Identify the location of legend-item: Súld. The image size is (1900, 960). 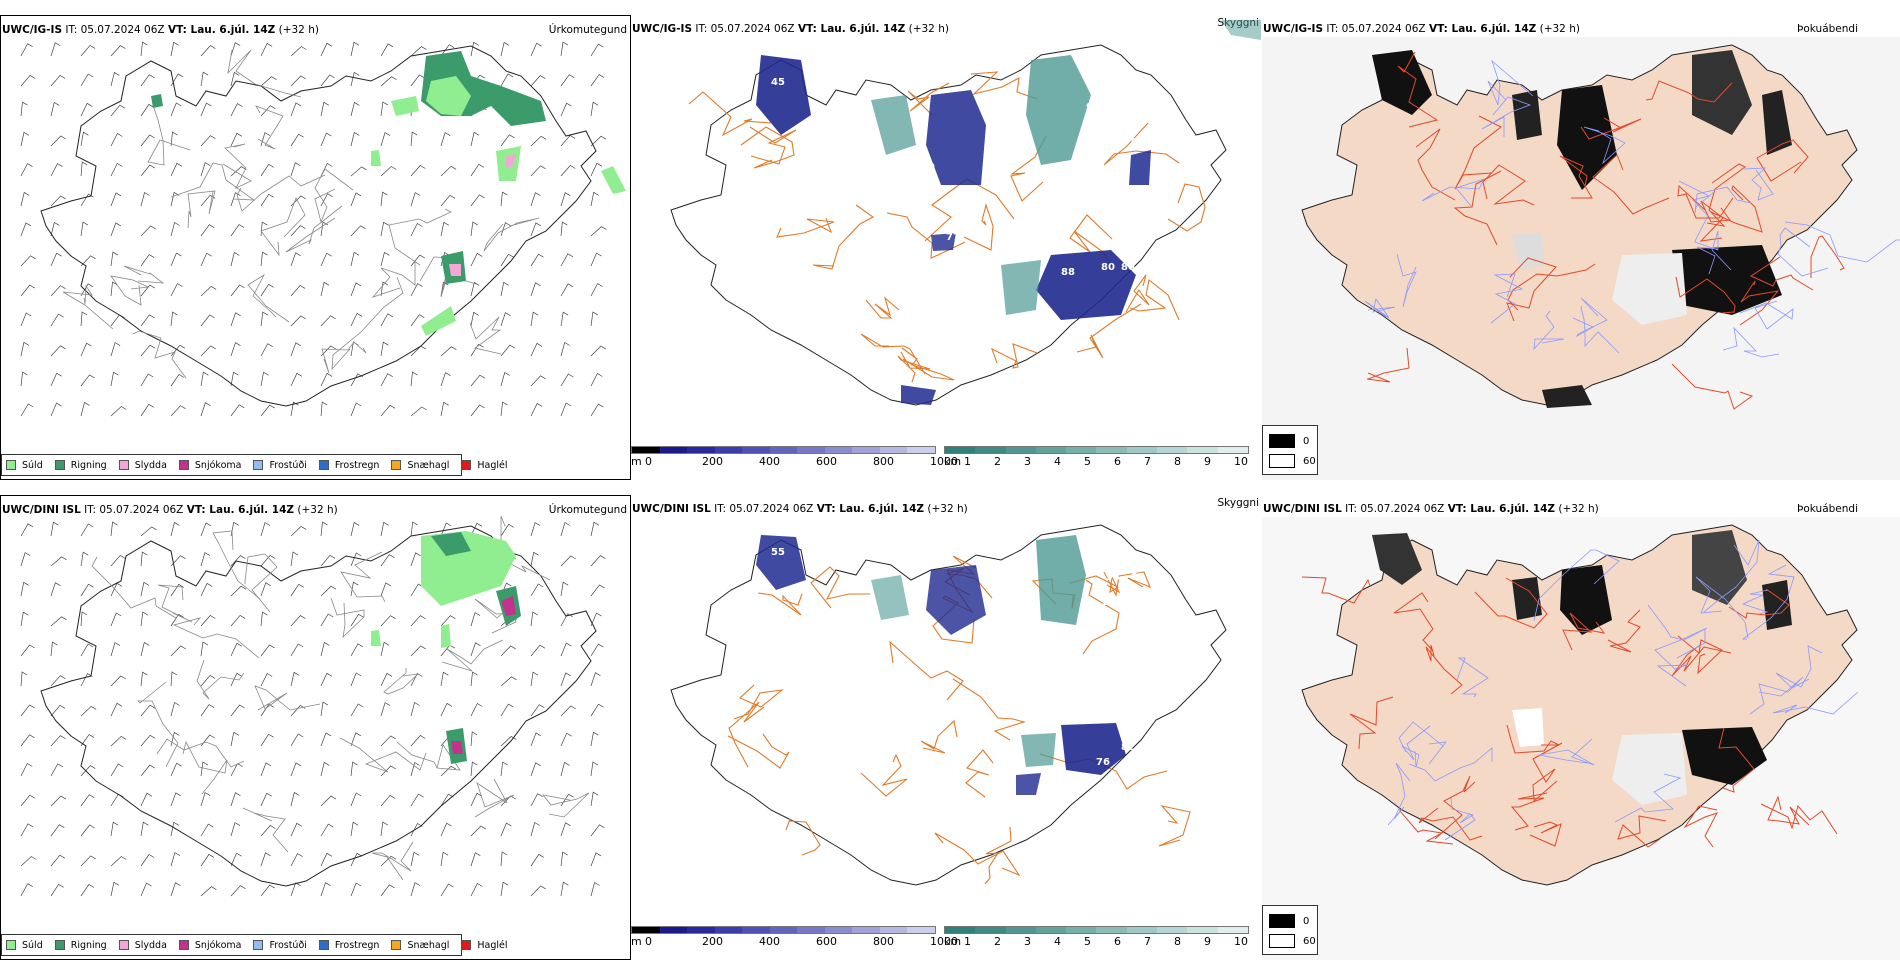
(24, 945).